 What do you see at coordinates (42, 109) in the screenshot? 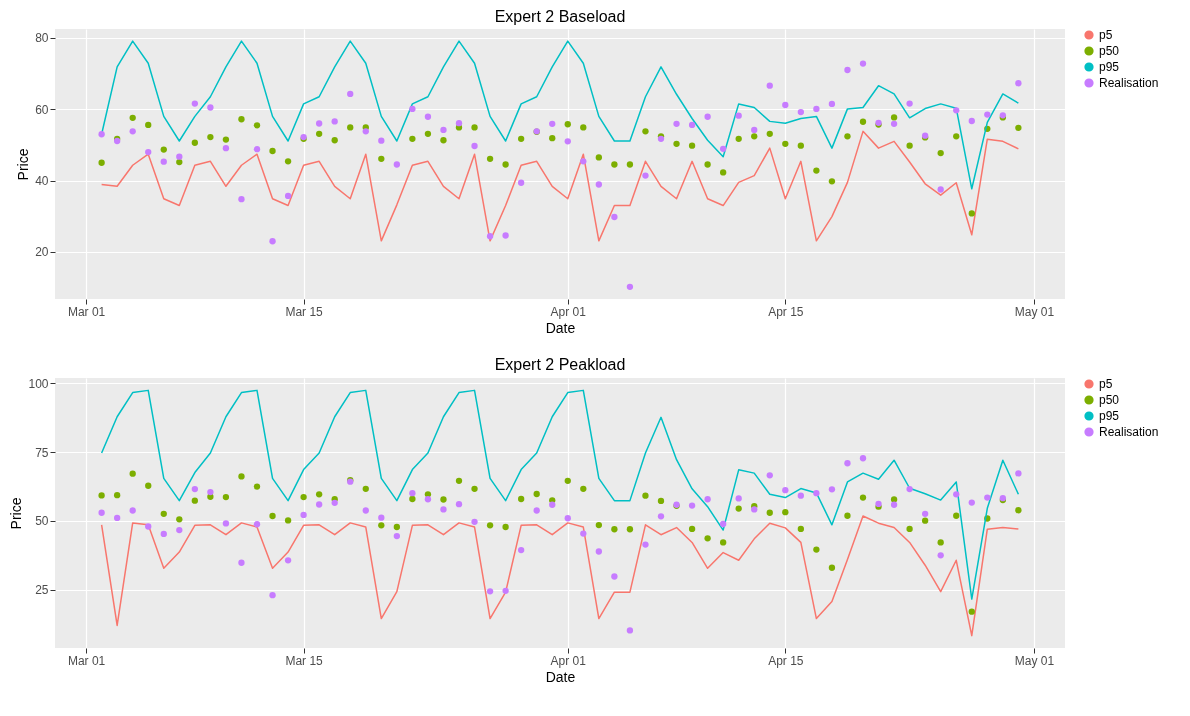
I see `y-tick-label: 60` at bounding box center [42, 109].